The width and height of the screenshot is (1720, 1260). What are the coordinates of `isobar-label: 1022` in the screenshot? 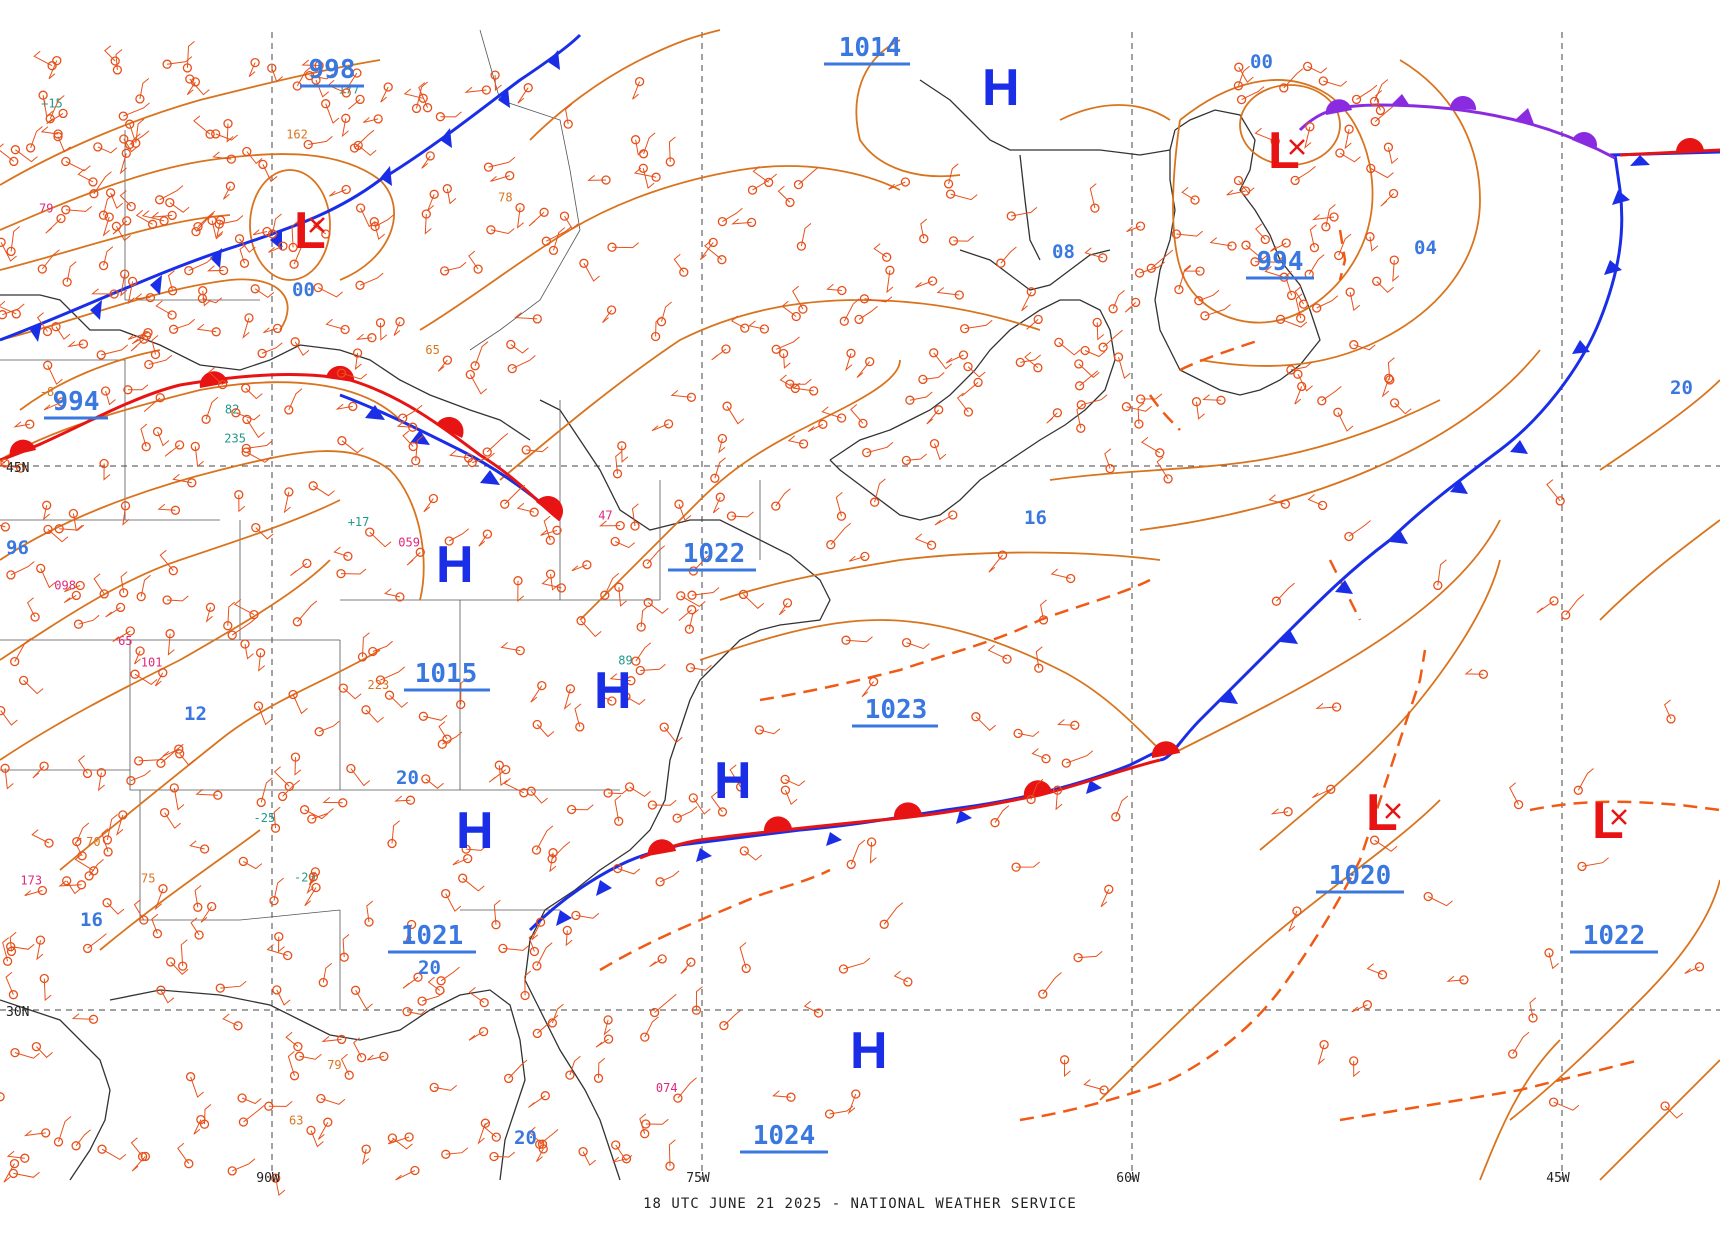 It's located at (1614, 936).